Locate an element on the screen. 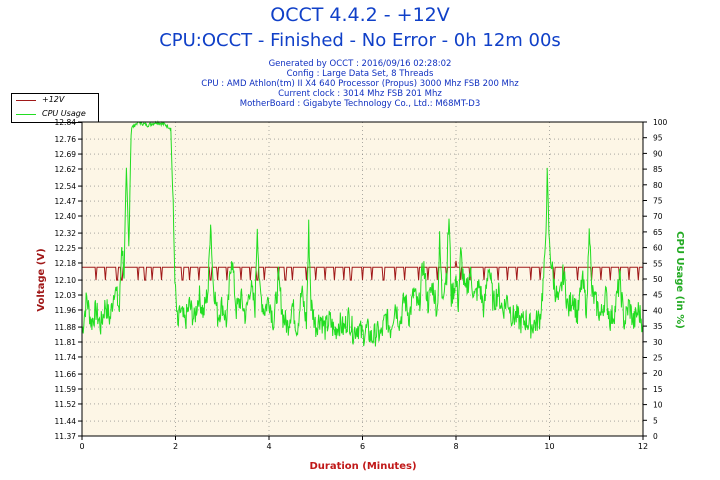 This screenshot has width=720, height=480. y2-tick-label: 80 is located at coordinates (658, 185).